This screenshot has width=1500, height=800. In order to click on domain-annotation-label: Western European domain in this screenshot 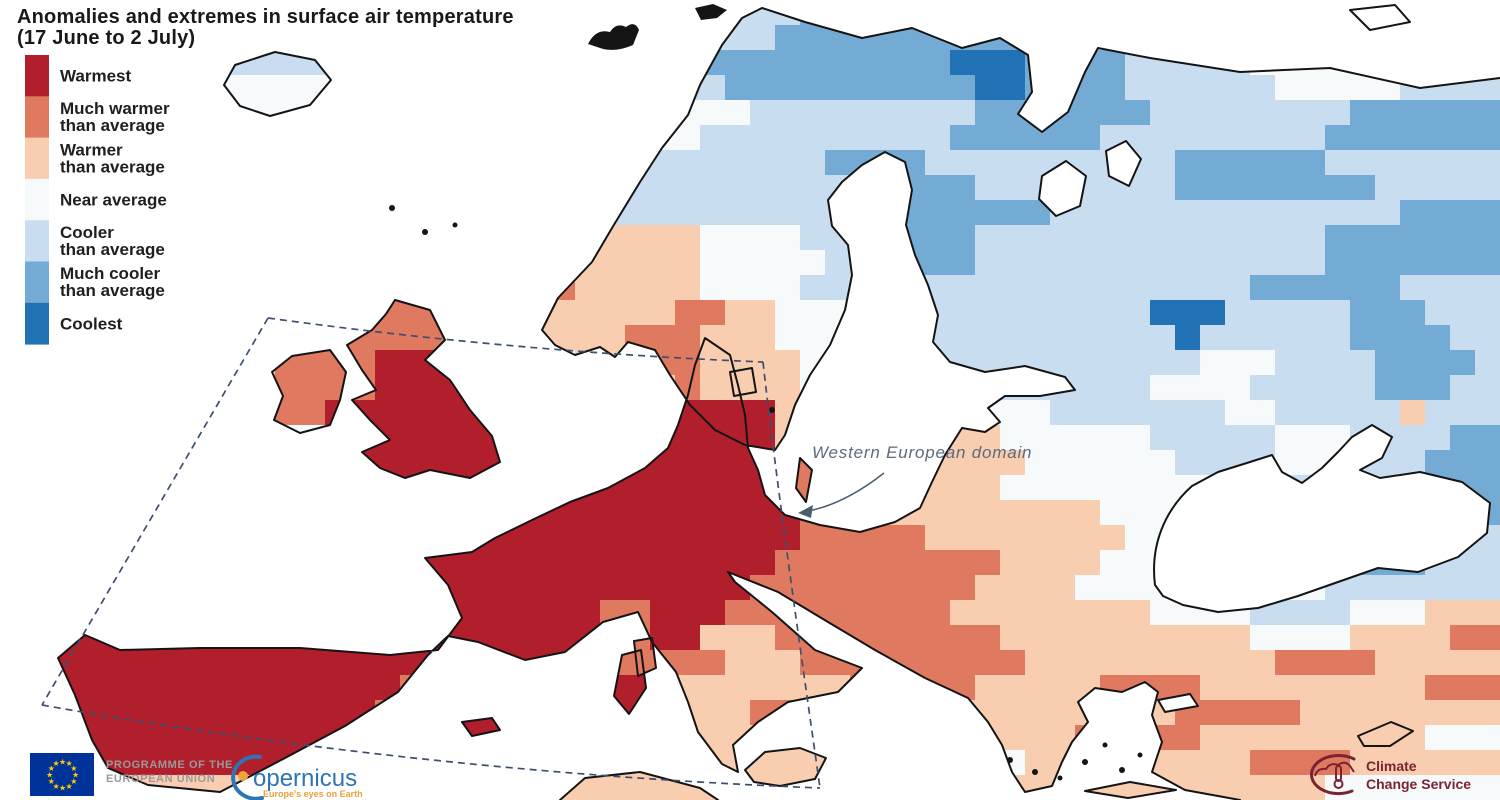, I will do `click(922, 452)`.